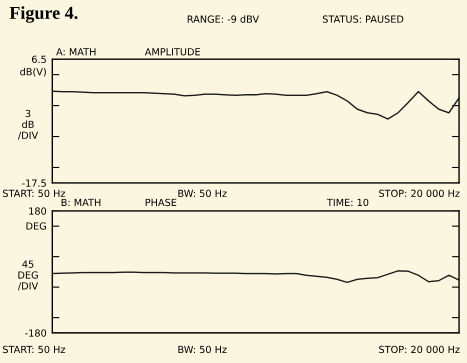 The width and height of the screenshot is (467, 363). Describe the element at coordinates (39, 59) in the screenshot. I see `y-tick-label: 6.5` at that location.